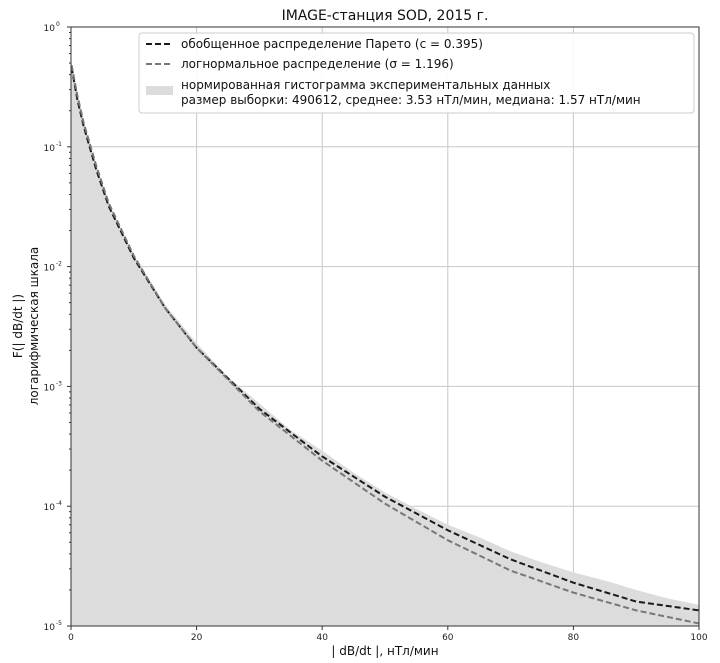 The height and width of the screenshot is (663, 720). Describe the element at coordinates (322, 638) in the screenshot. I see `x-tick-label: 40` at that location.